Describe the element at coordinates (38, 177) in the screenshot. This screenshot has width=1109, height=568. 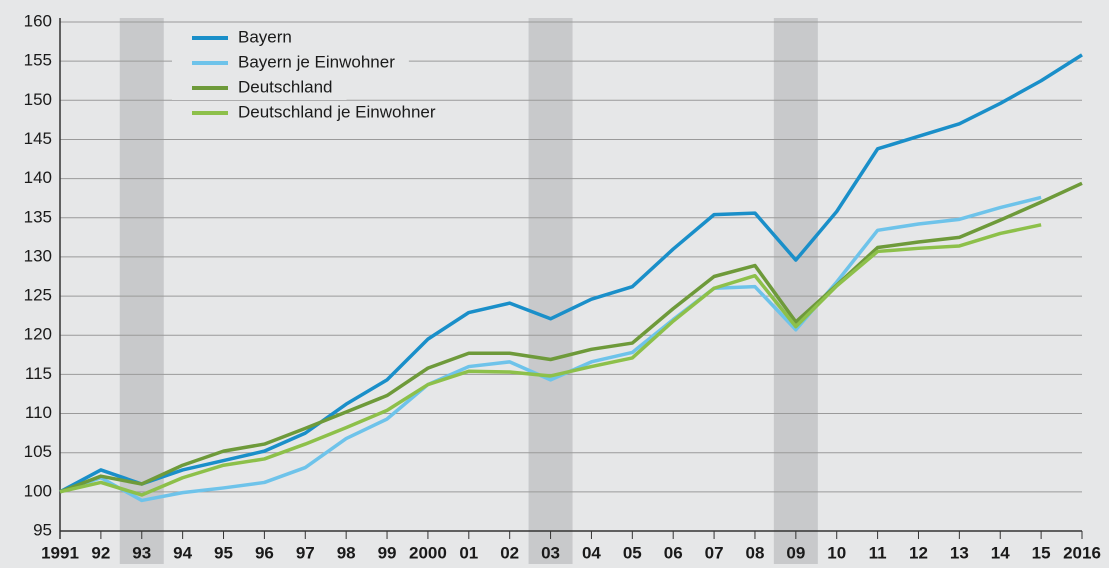
I see `y-tick-label: 140` at that location.